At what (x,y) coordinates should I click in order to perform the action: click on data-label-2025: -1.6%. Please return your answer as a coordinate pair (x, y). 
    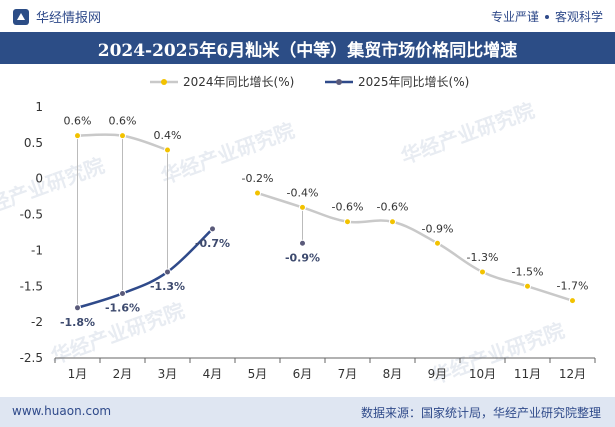
    Looking at the image, I should click on (122, 307).